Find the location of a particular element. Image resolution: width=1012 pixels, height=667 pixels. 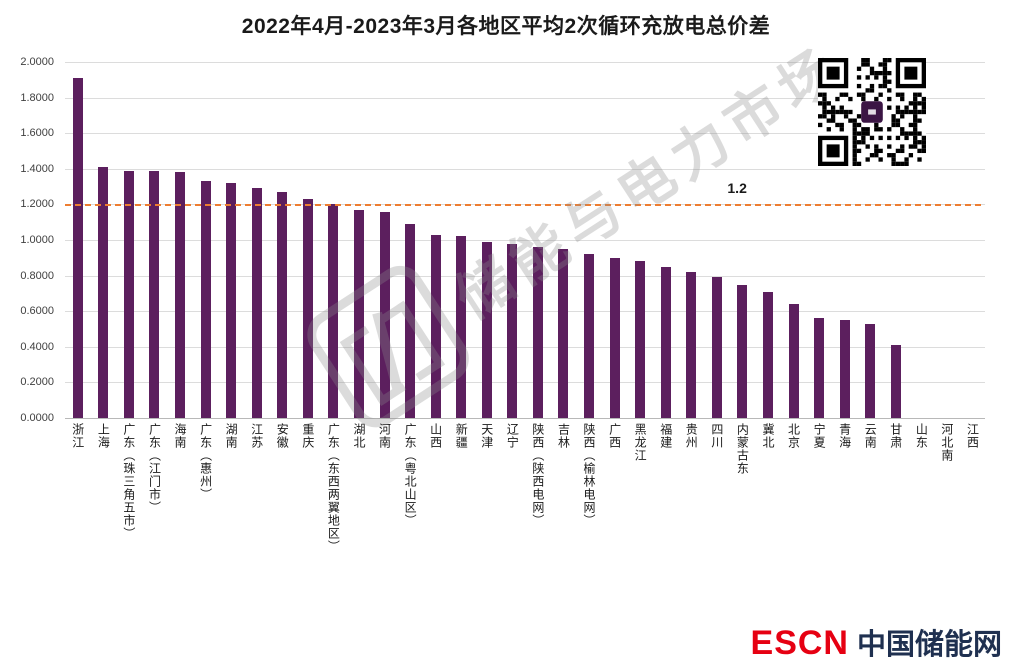

y-tick-label: 2.0000 is located at coordinates (37, 62).